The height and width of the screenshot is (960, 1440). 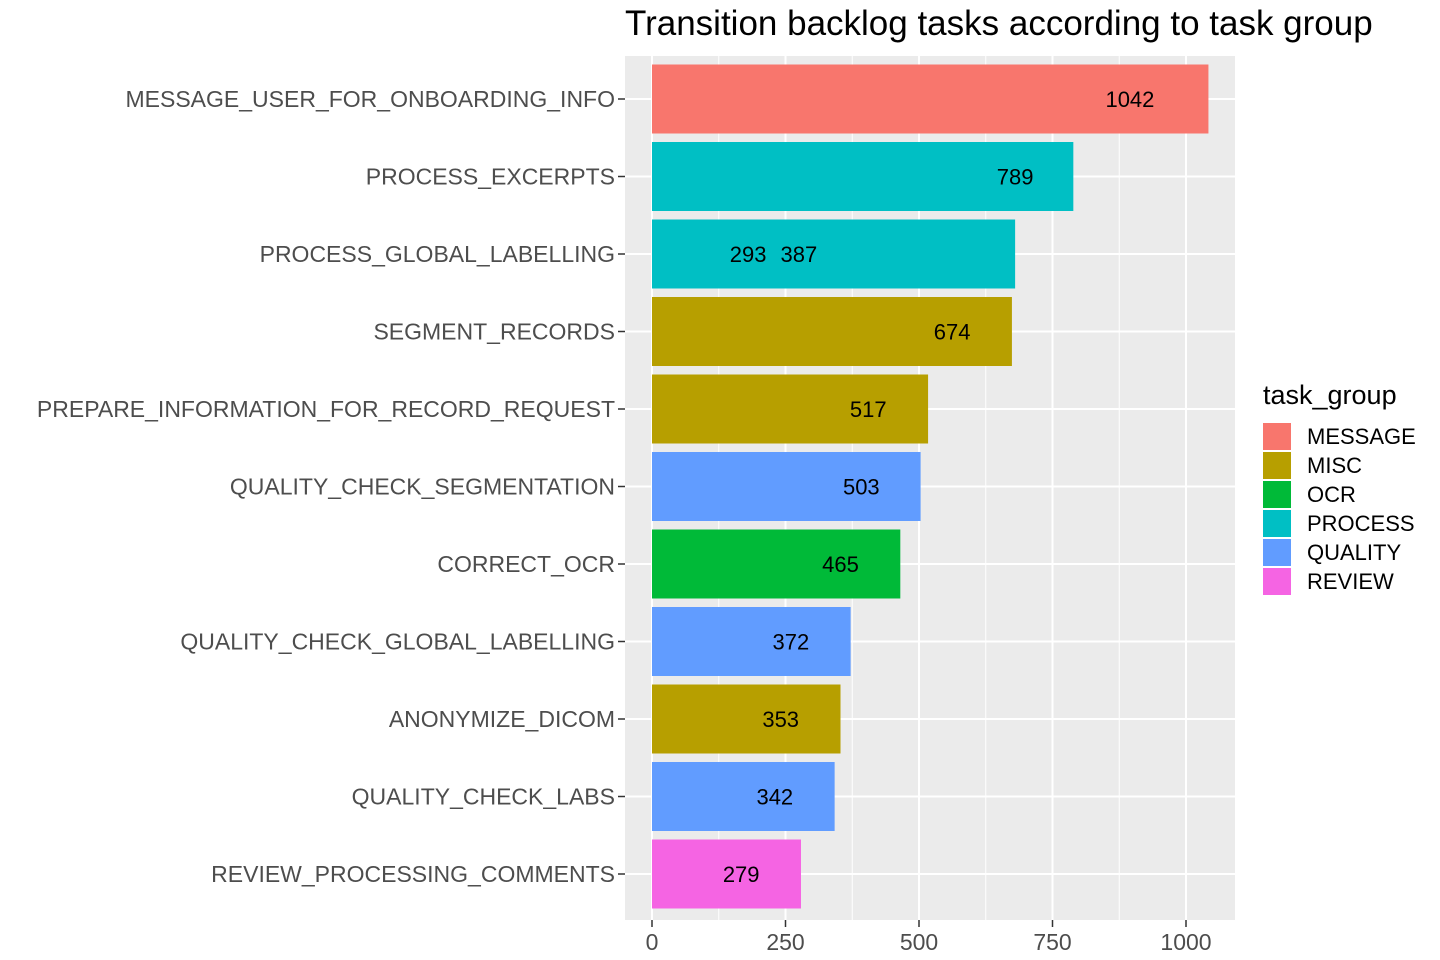 I want to click on y-tick-label: QUALITY_CHECK_LABS, so click(x=483, y=797).